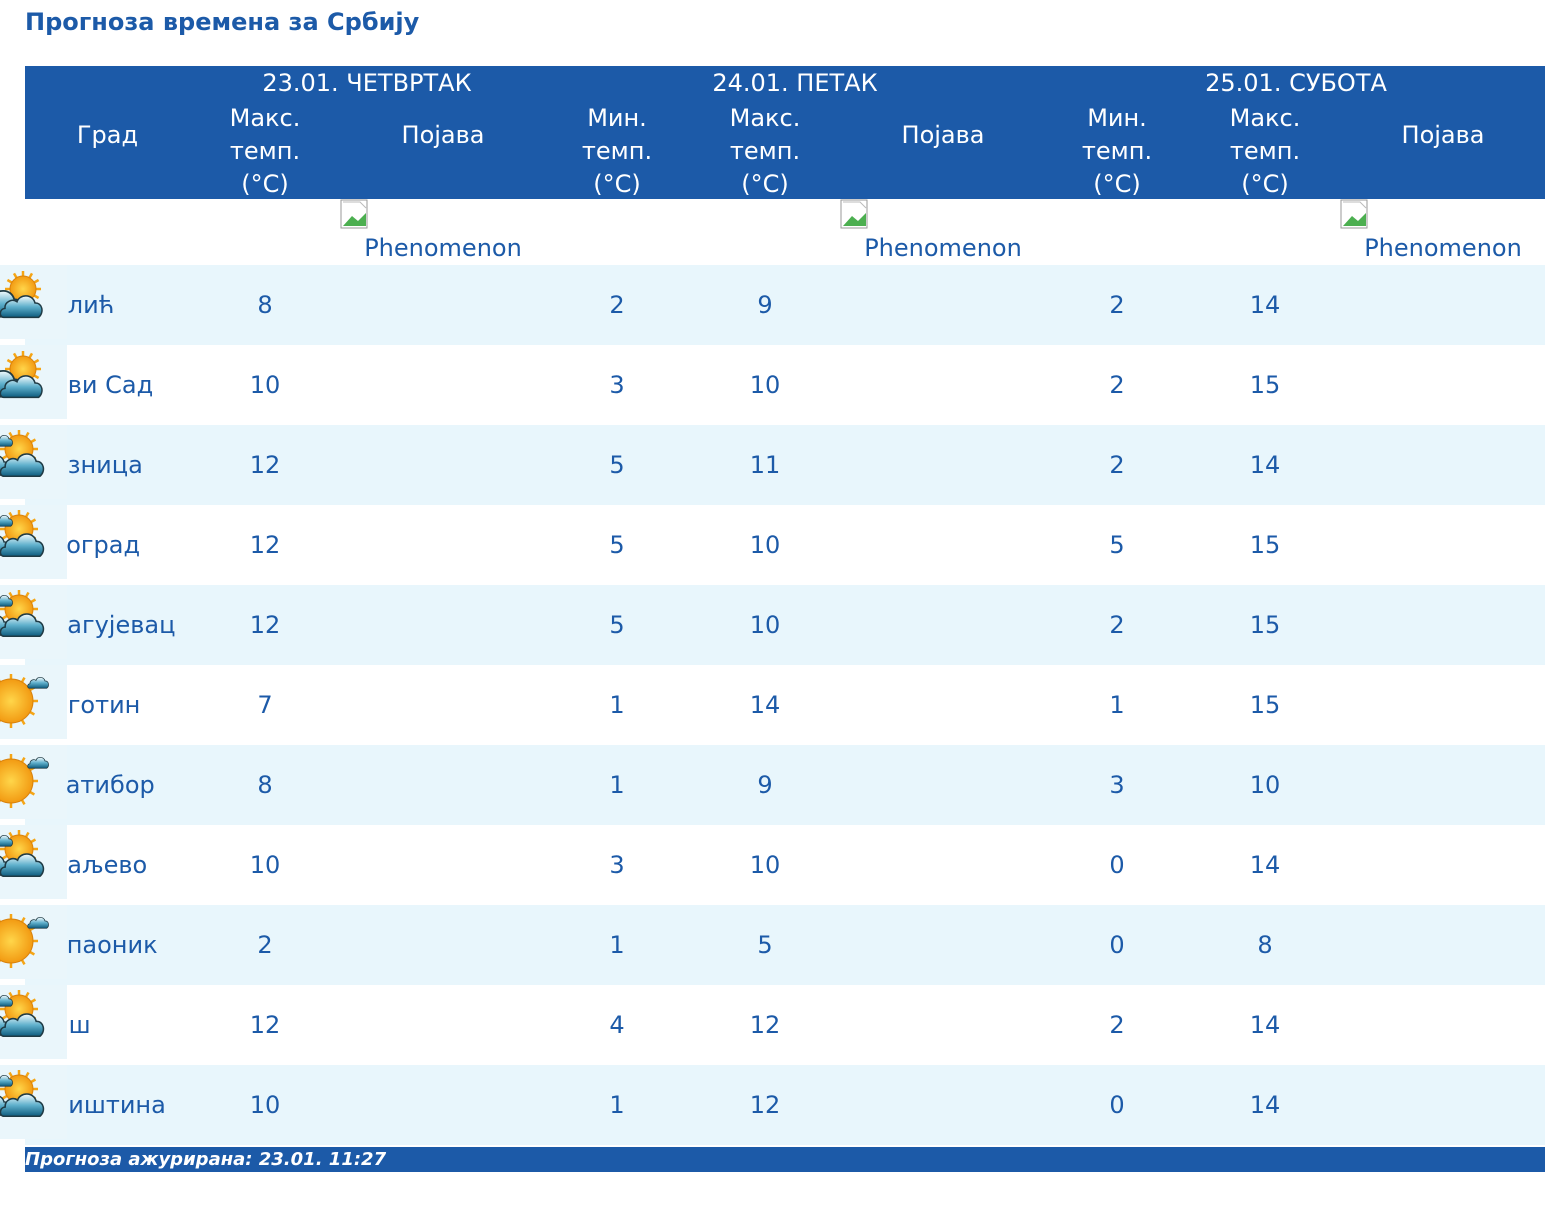 This screenshot has width=1550, height=1205. Describe the element at coordinates (206, 1159) in the screenshot. I see `footer-text: Прогноза ажурирана: 23.01. 11:27` at that location.